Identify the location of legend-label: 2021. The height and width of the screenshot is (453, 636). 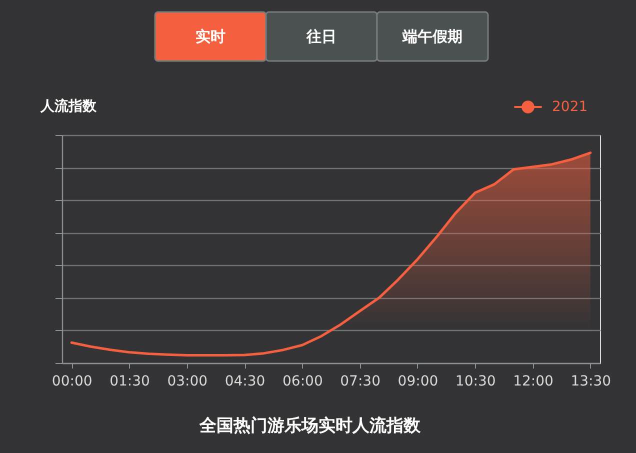
(570, 107).